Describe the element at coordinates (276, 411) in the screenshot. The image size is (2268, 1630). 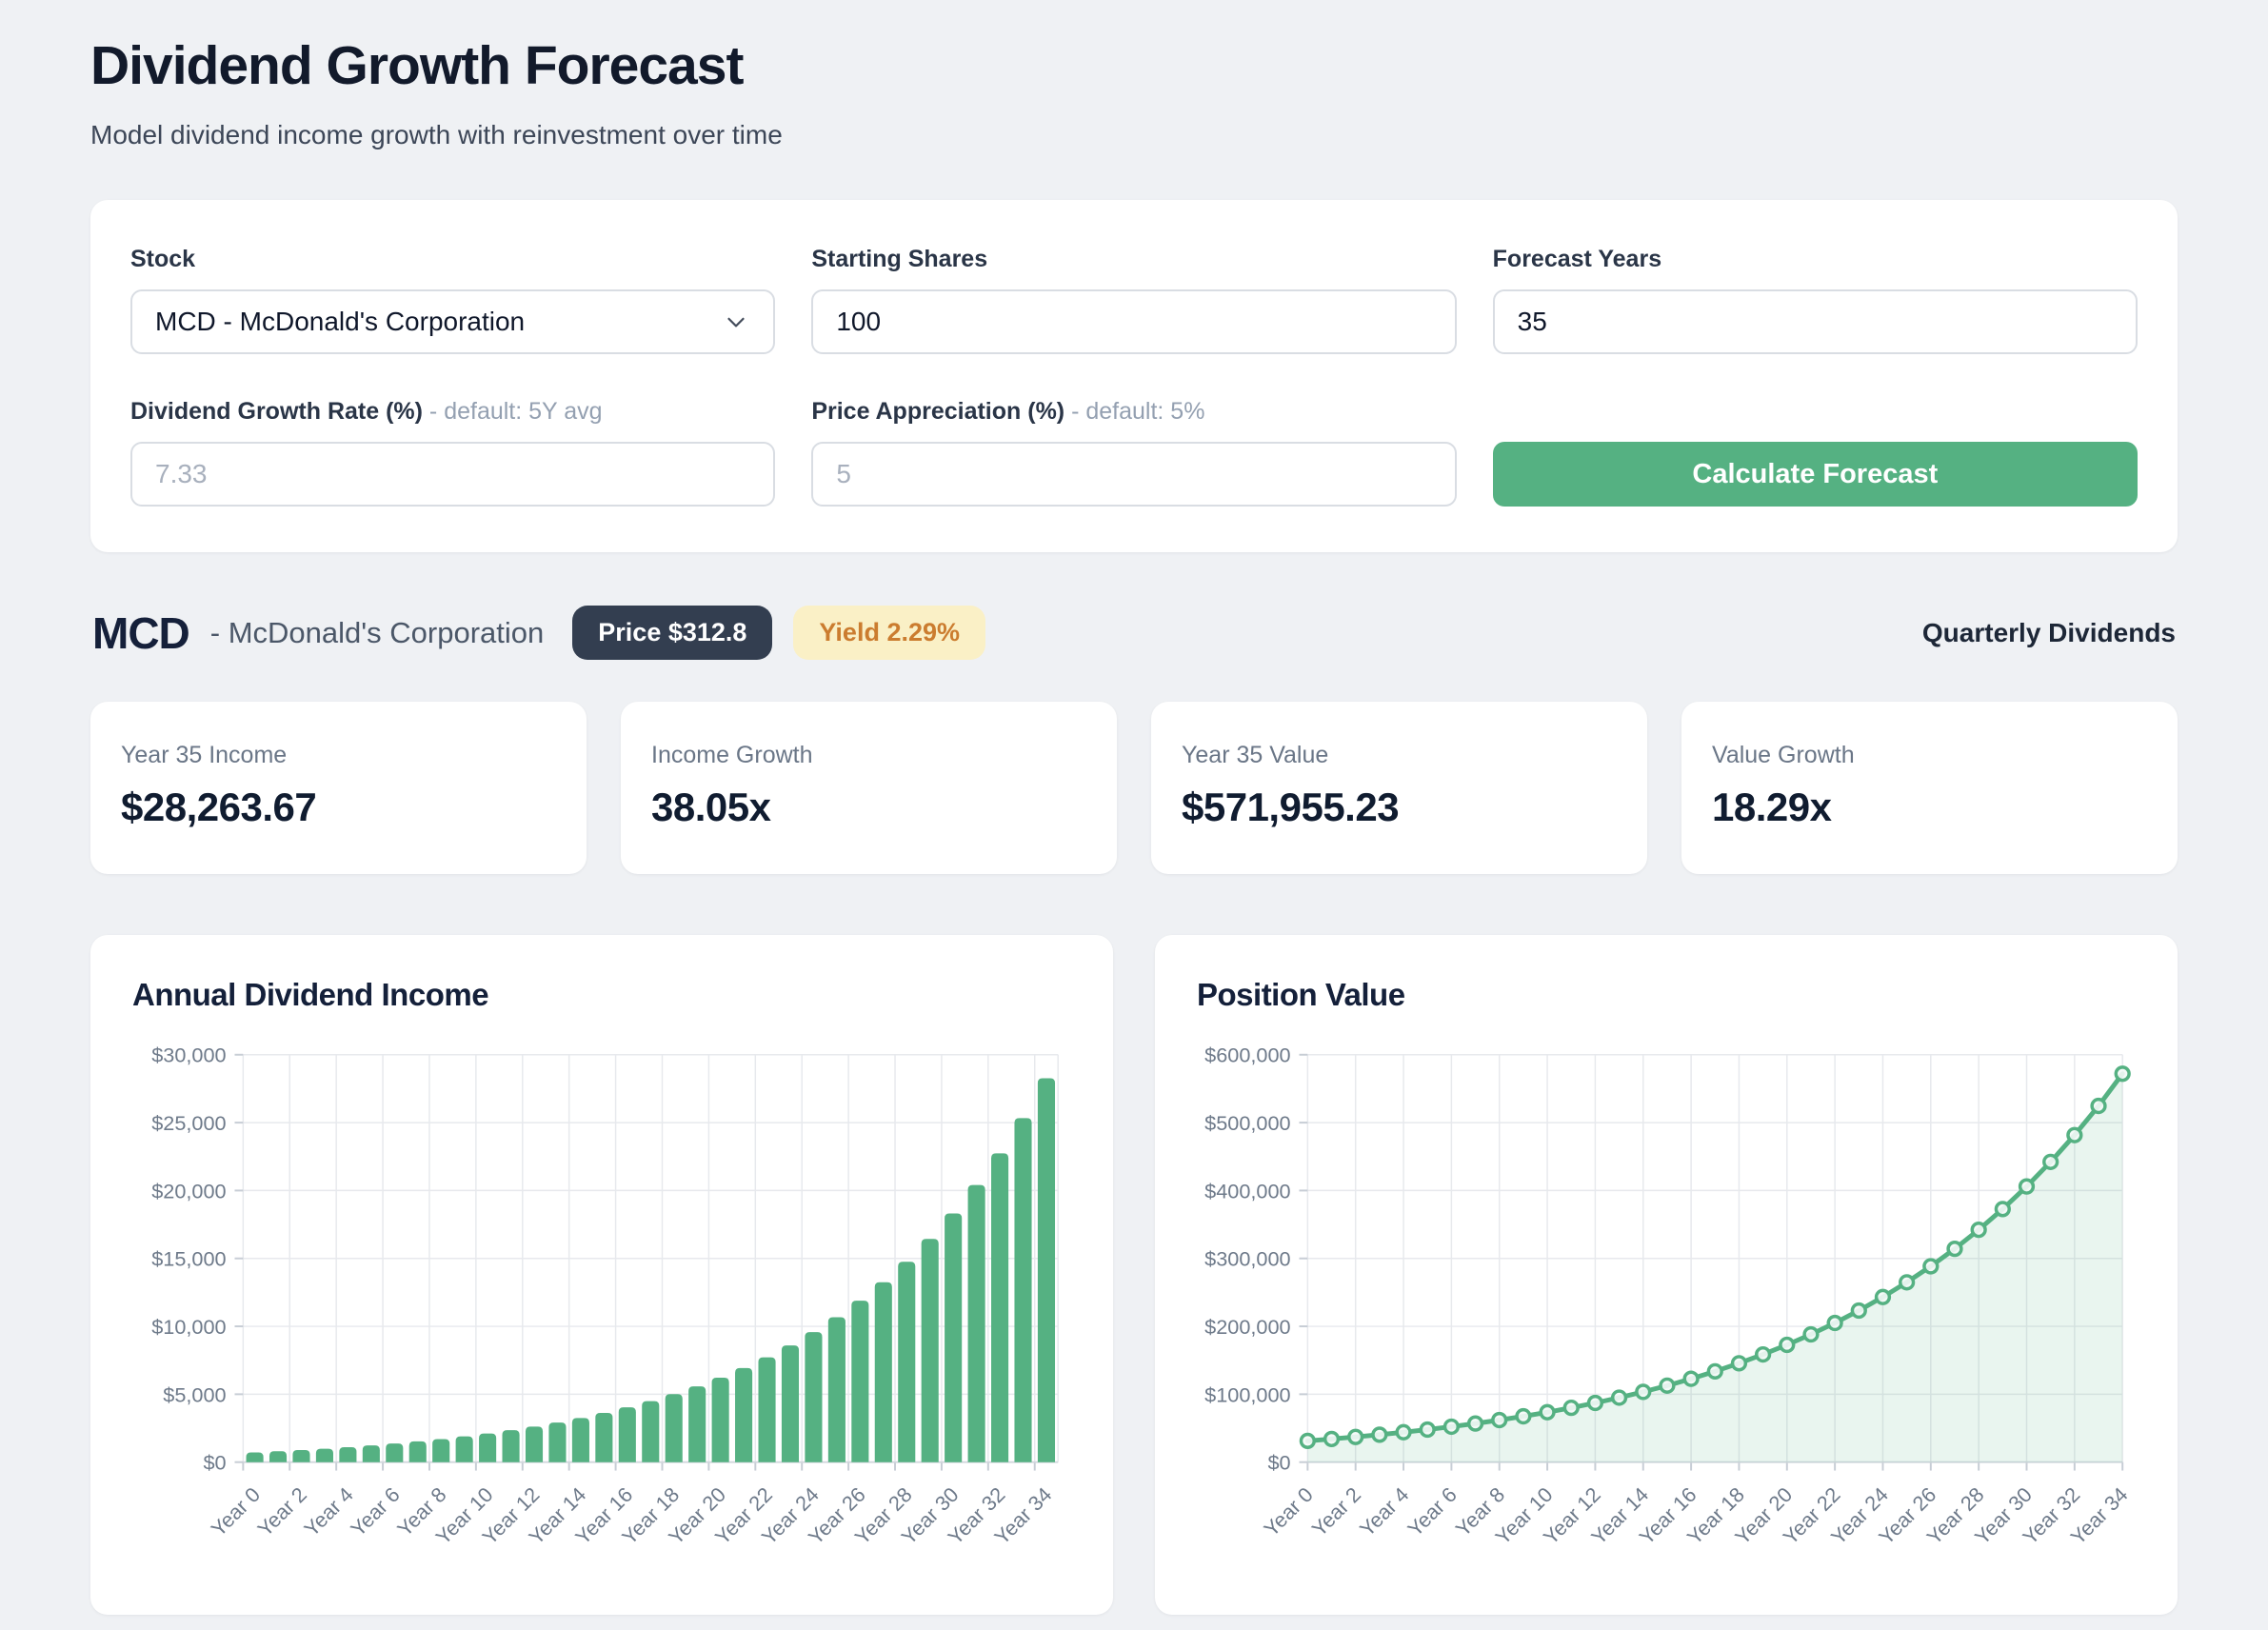
I see `dividend-growth-label-text: Dividend Growth Rate (%)` at that location.